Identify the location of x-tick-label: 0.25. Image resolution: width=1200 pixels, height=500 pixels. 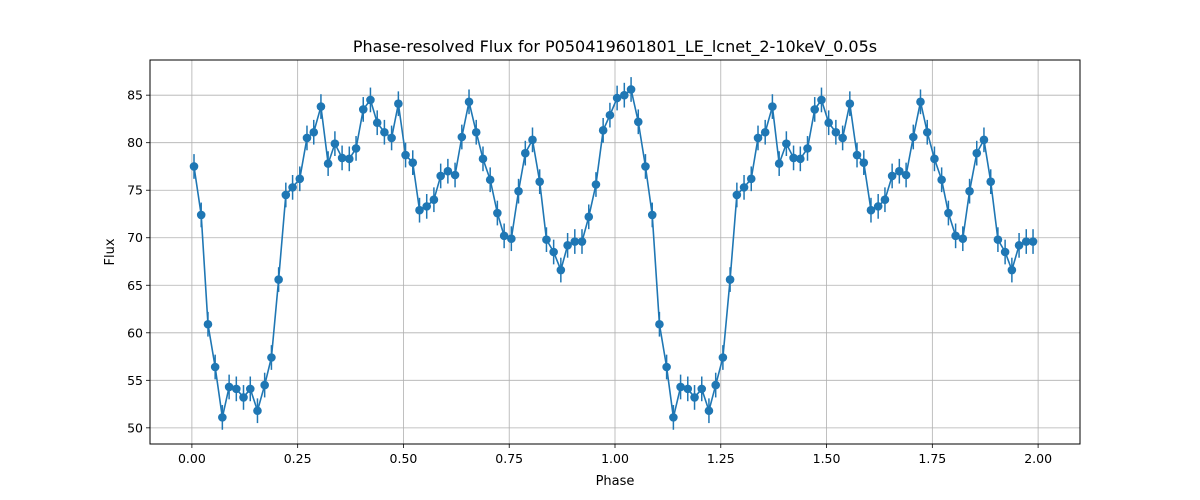
(298, 458).